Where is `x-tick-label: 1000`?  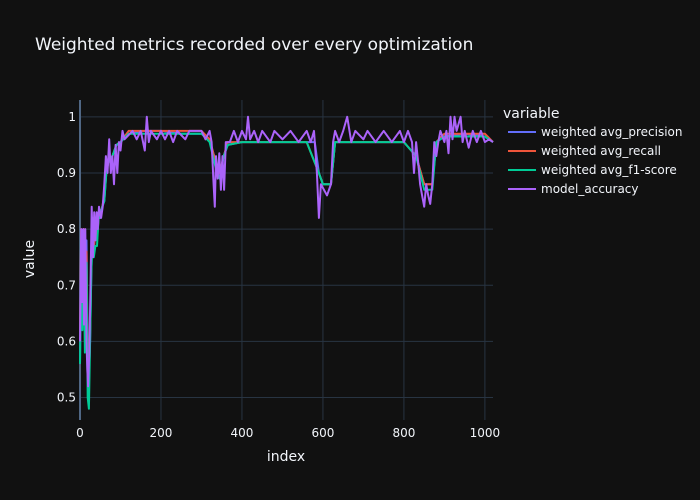 x-tick-label: 1000 is located at coordinates (485, 433).